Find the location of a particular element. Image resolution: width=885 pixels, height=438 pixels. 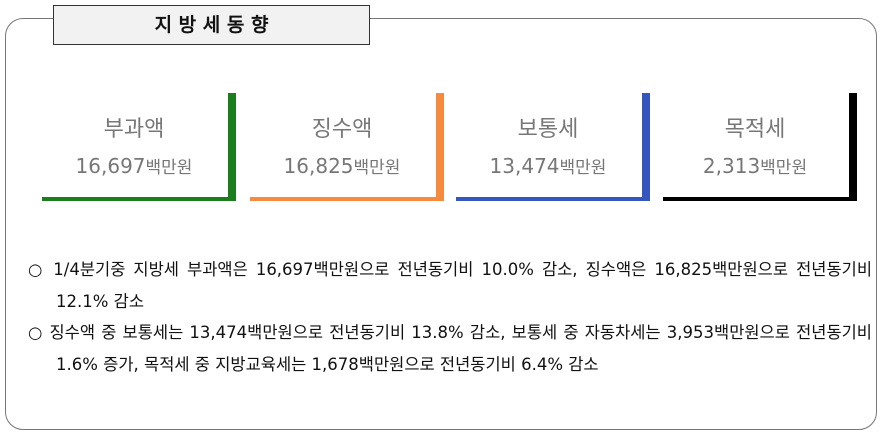

value-number: 16,697 is located at coordinates (110, 166).